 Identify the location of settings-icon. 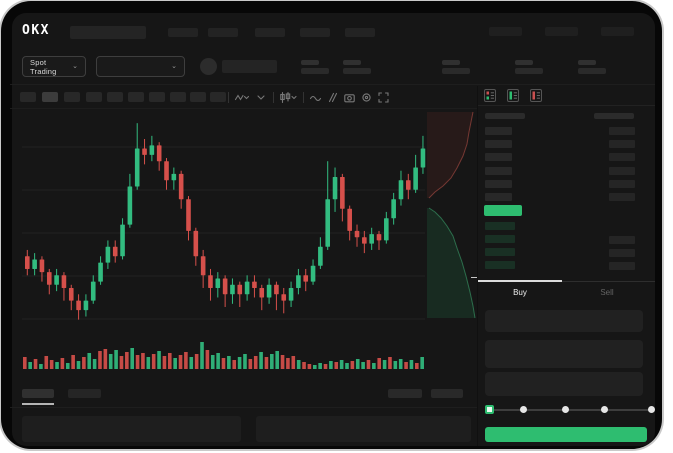
(366, 97).